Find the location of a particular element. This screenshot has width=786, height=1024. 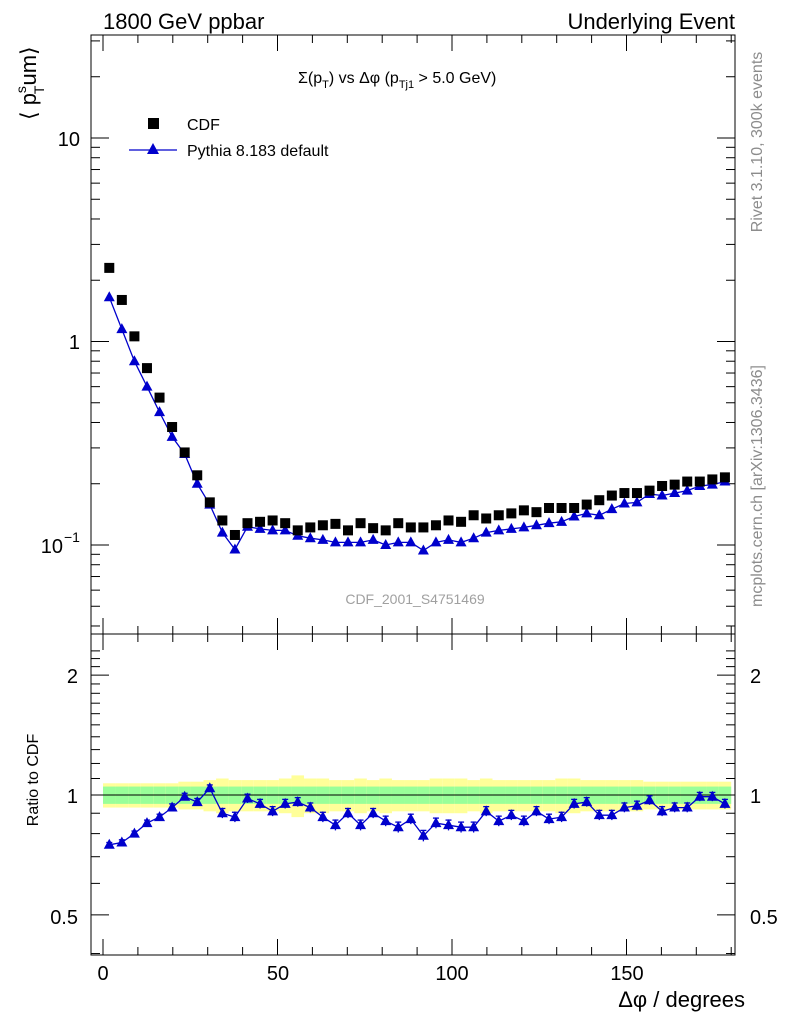

legend-pythia-label: Pythia 8.183 default is located at coordinates (258, 151).